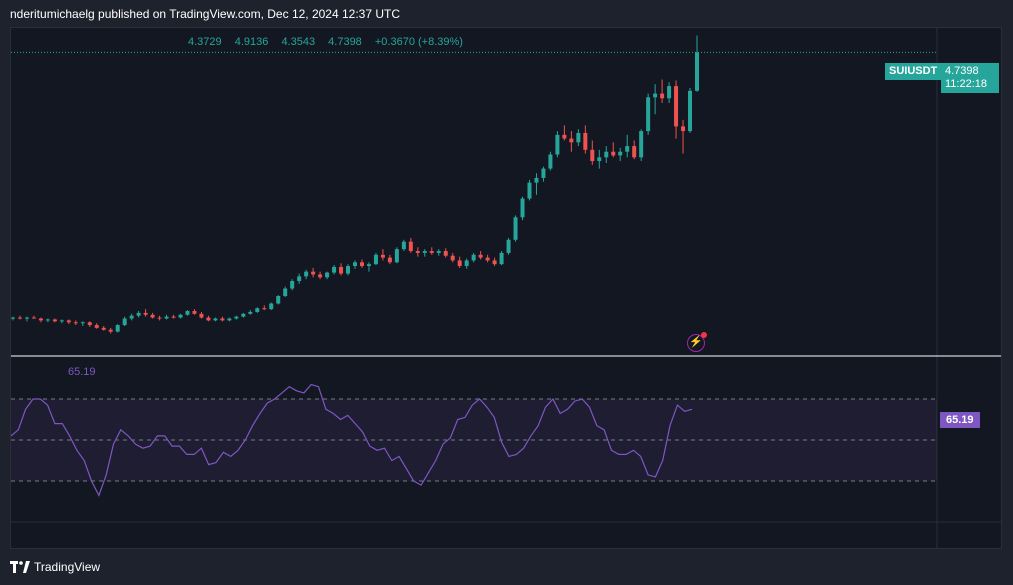  Describe the element at coordinates (20, 567) in the screenshot. I see `tradingview-logo-icon` at that location.